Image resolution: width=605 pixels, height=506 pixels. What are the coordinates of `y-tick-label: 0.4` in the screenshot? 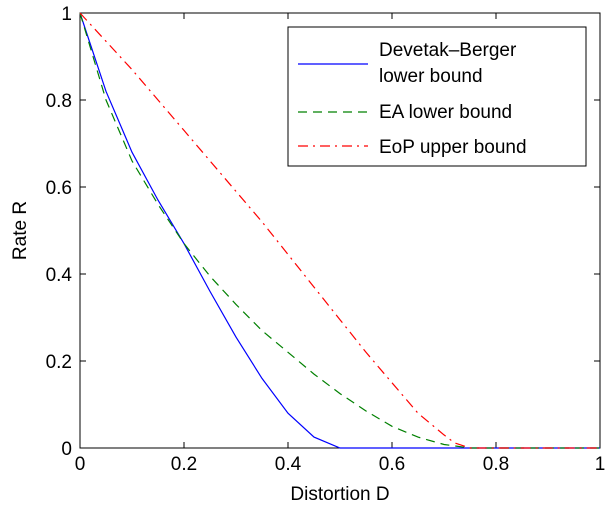 It's located at (59, 275).